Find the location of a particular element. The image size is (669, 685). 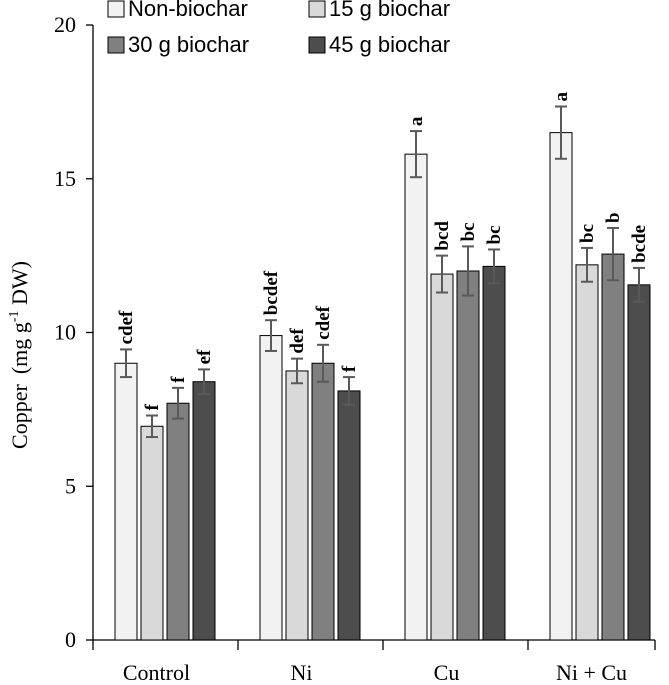

x-axis: Control Ni Cu Ni + Cu is located at coordinates (374, 662).